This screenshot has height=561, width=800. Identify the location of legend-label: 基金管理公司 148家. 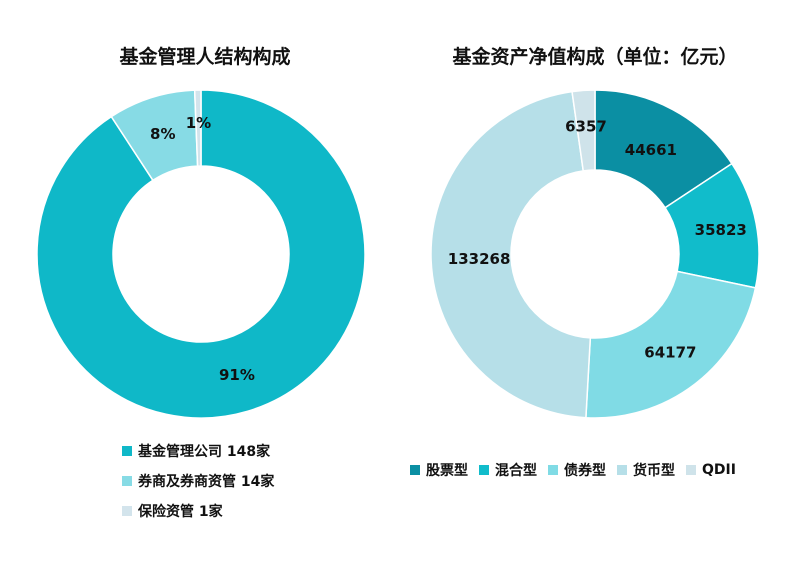
(204, 452).